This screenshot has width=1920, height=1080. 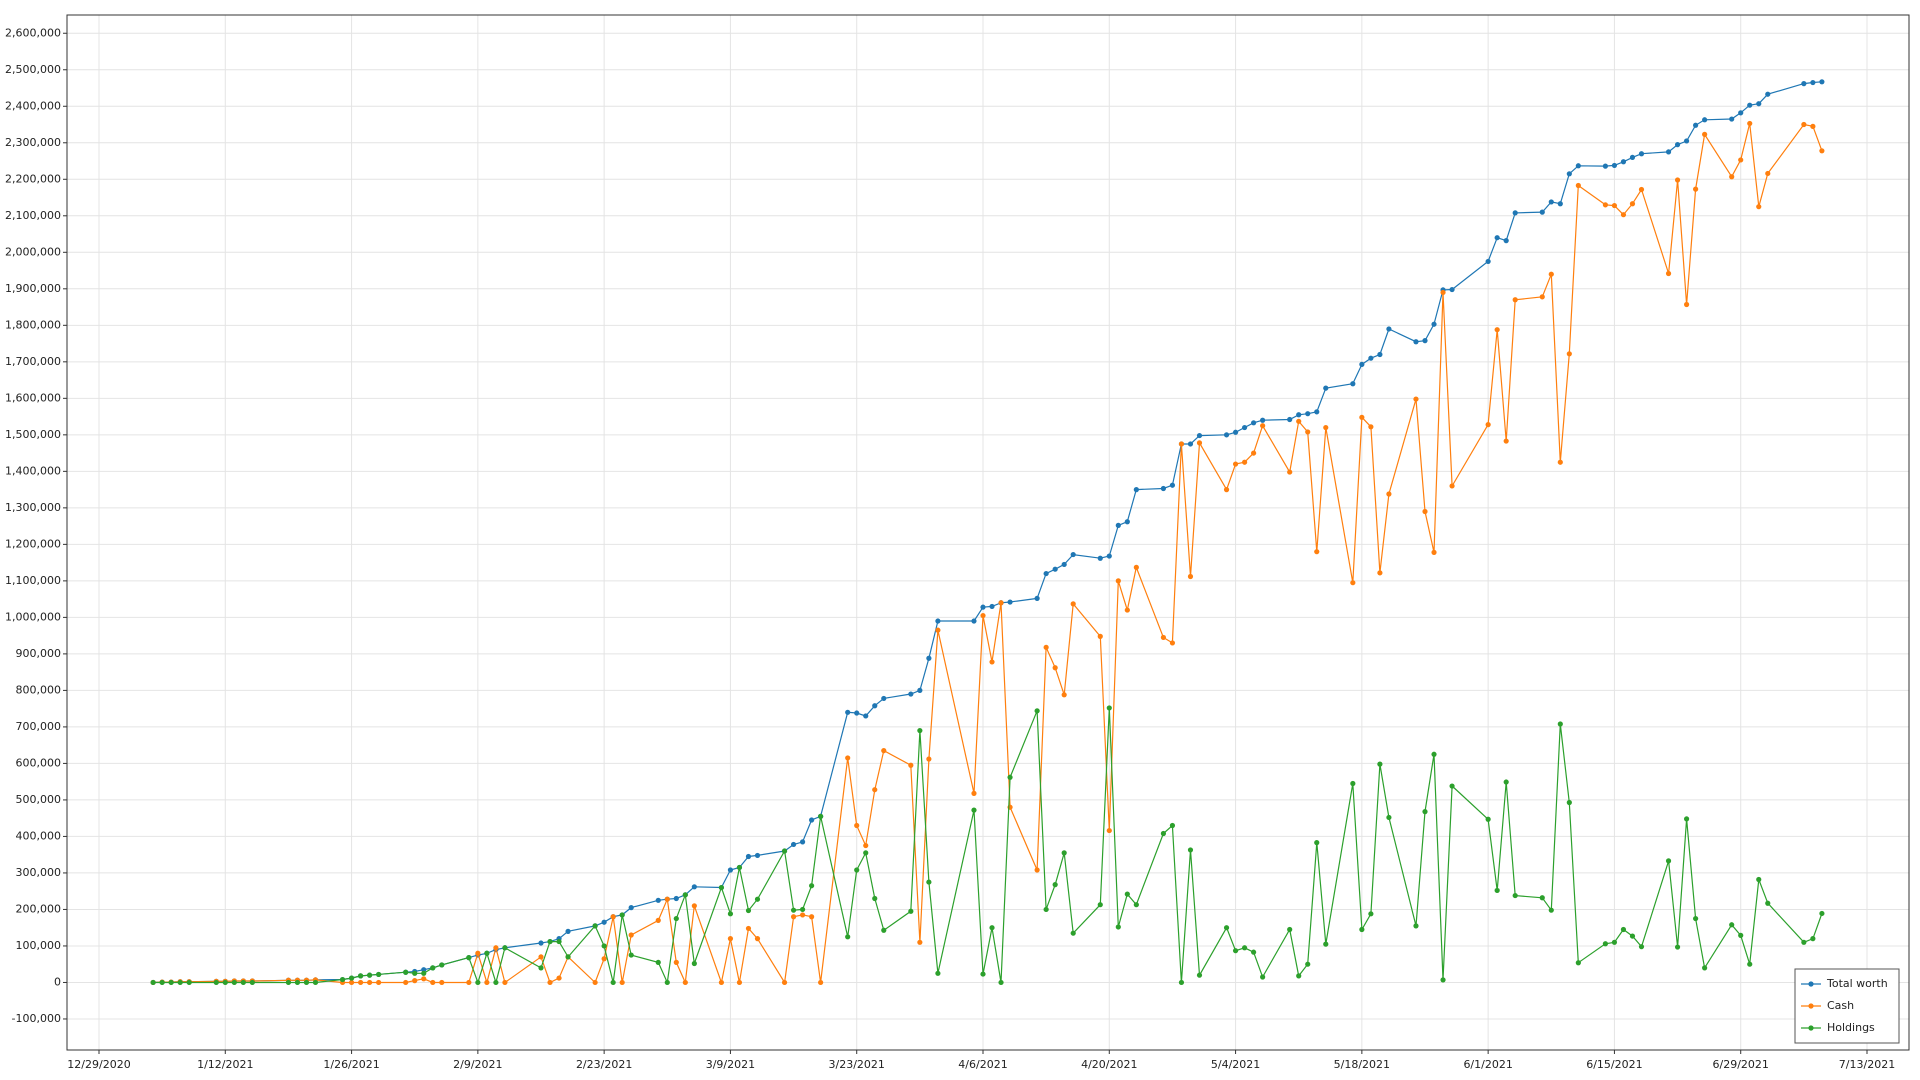 I want to click on x-tick-label: 6/1/2021, so click(x=1487, y=1064).